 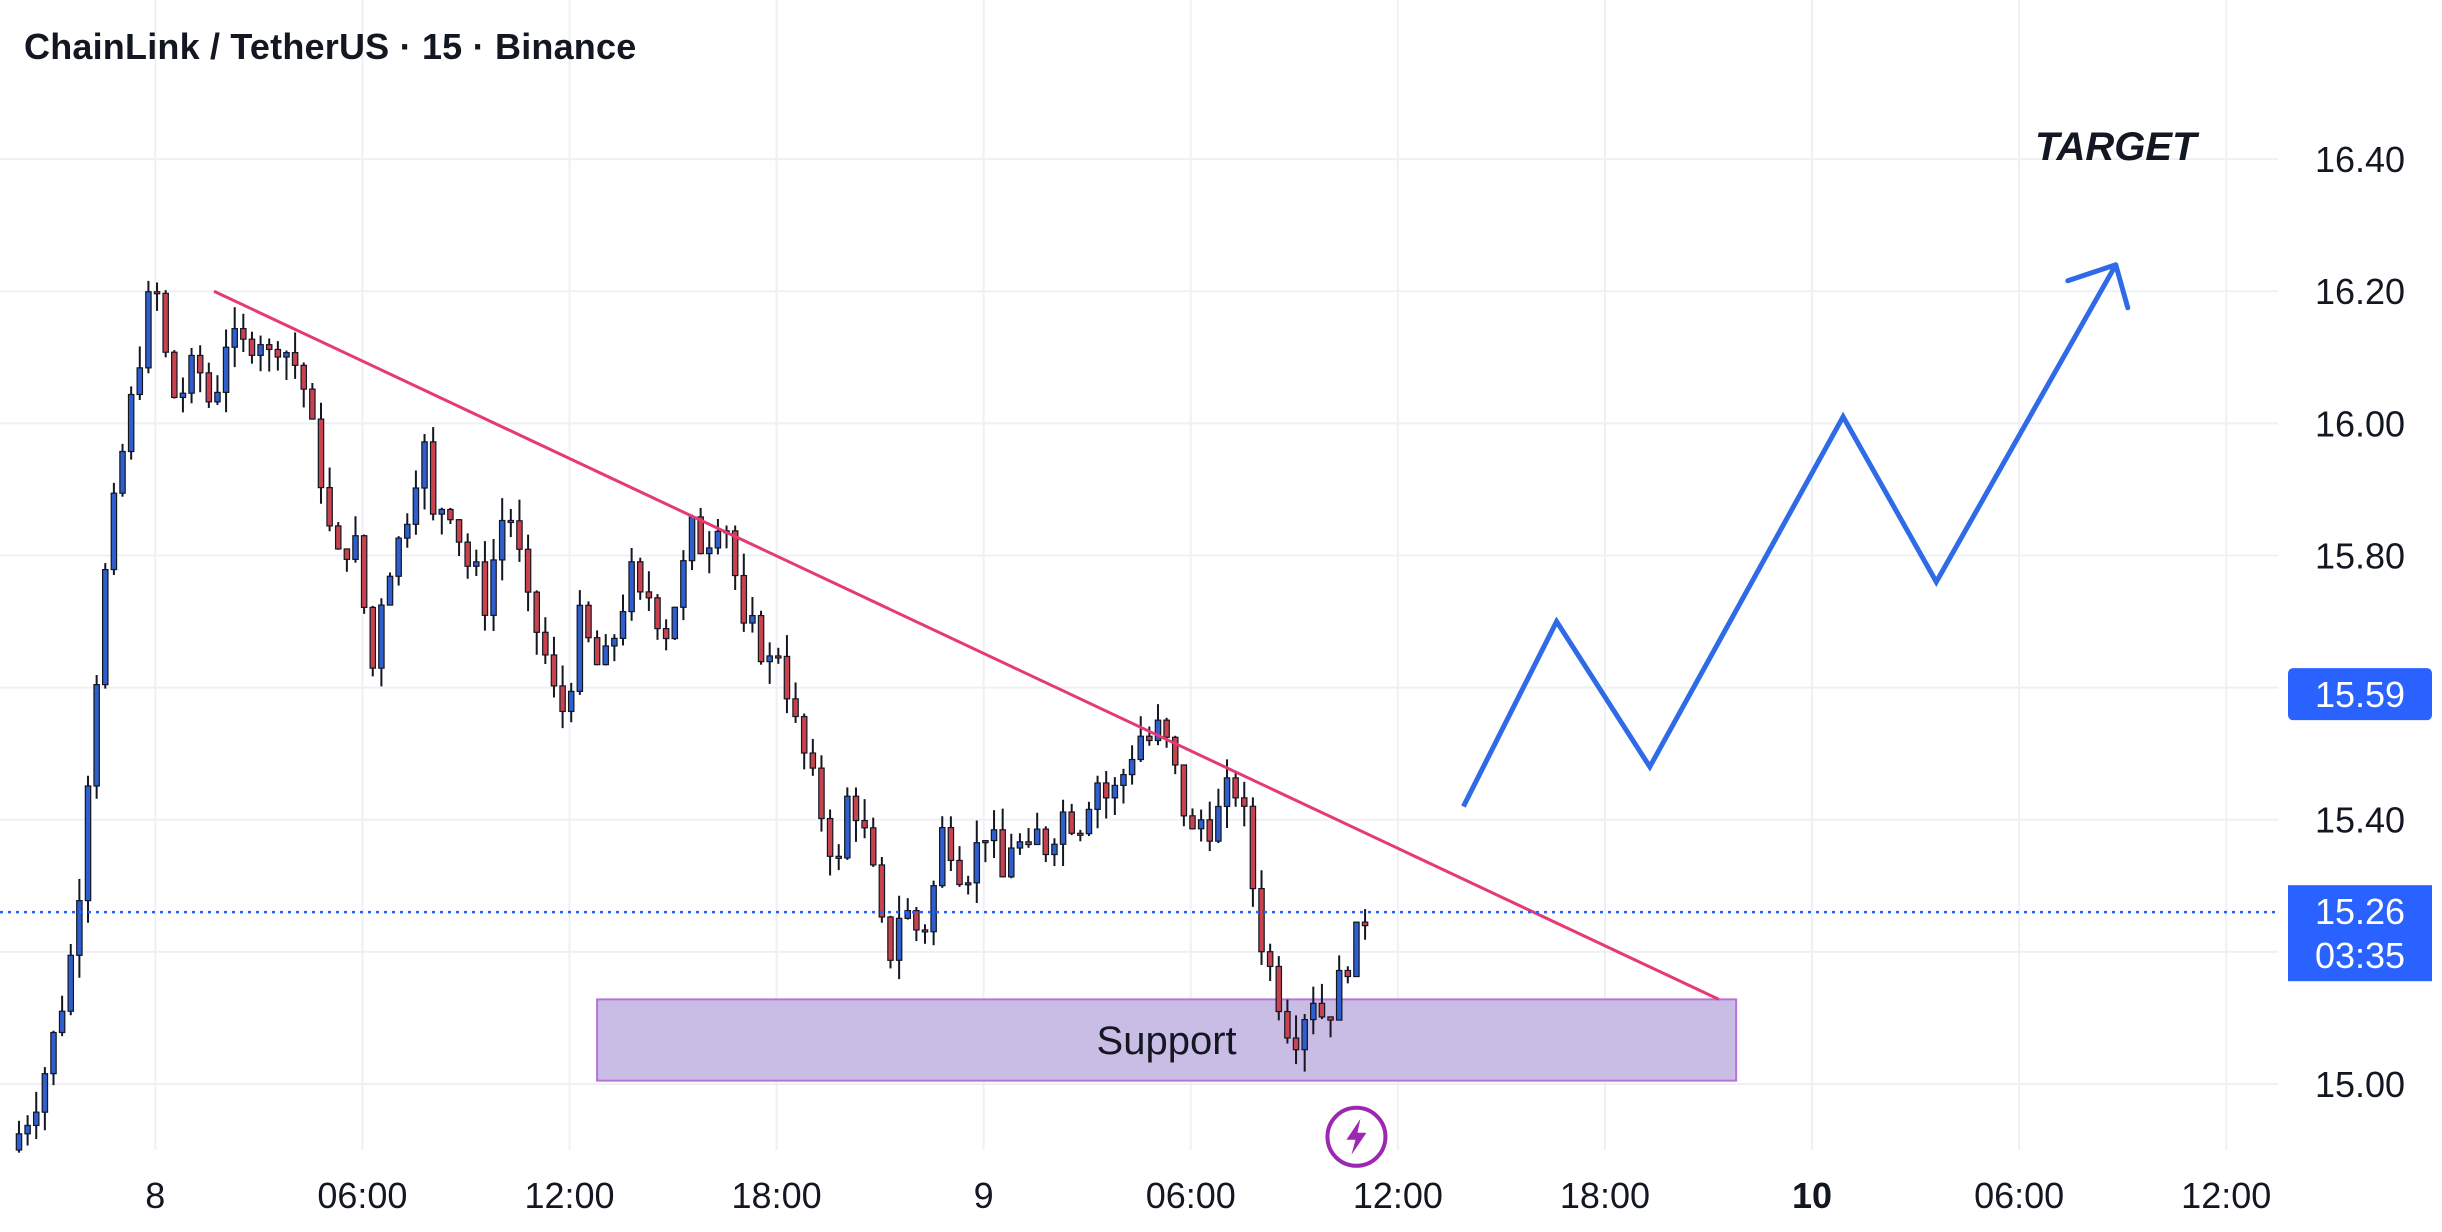 What do you see at coordinates (1605, 1195) in the screenshot?
I see `x-tick-label: 18:00` at bounding box center [1605, 1195].